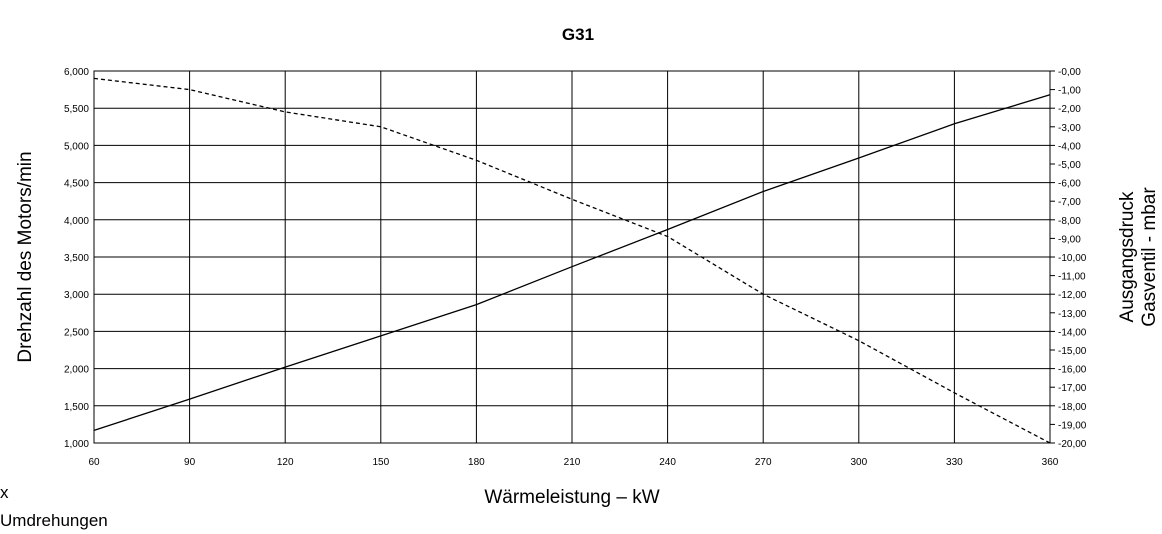  Describe the element at coordinates (858, 462) in the screenshot. I see `x-tick-label: 300` at that location.